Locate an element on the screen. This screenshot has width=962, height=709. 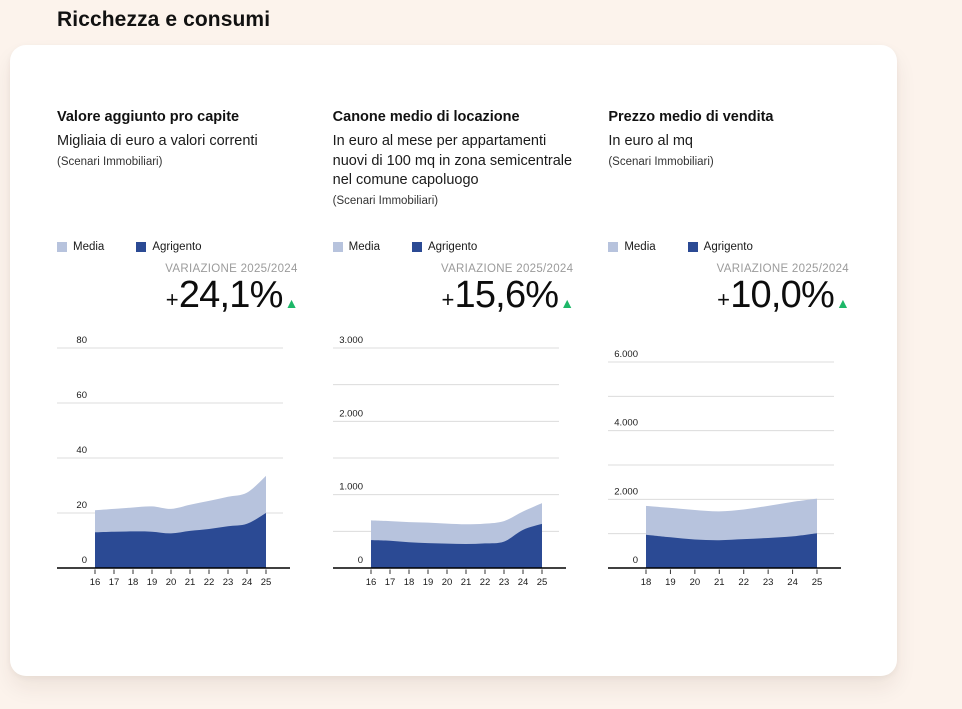
variation-value: +10,0% ▲ is located at coordinates (729, 295).